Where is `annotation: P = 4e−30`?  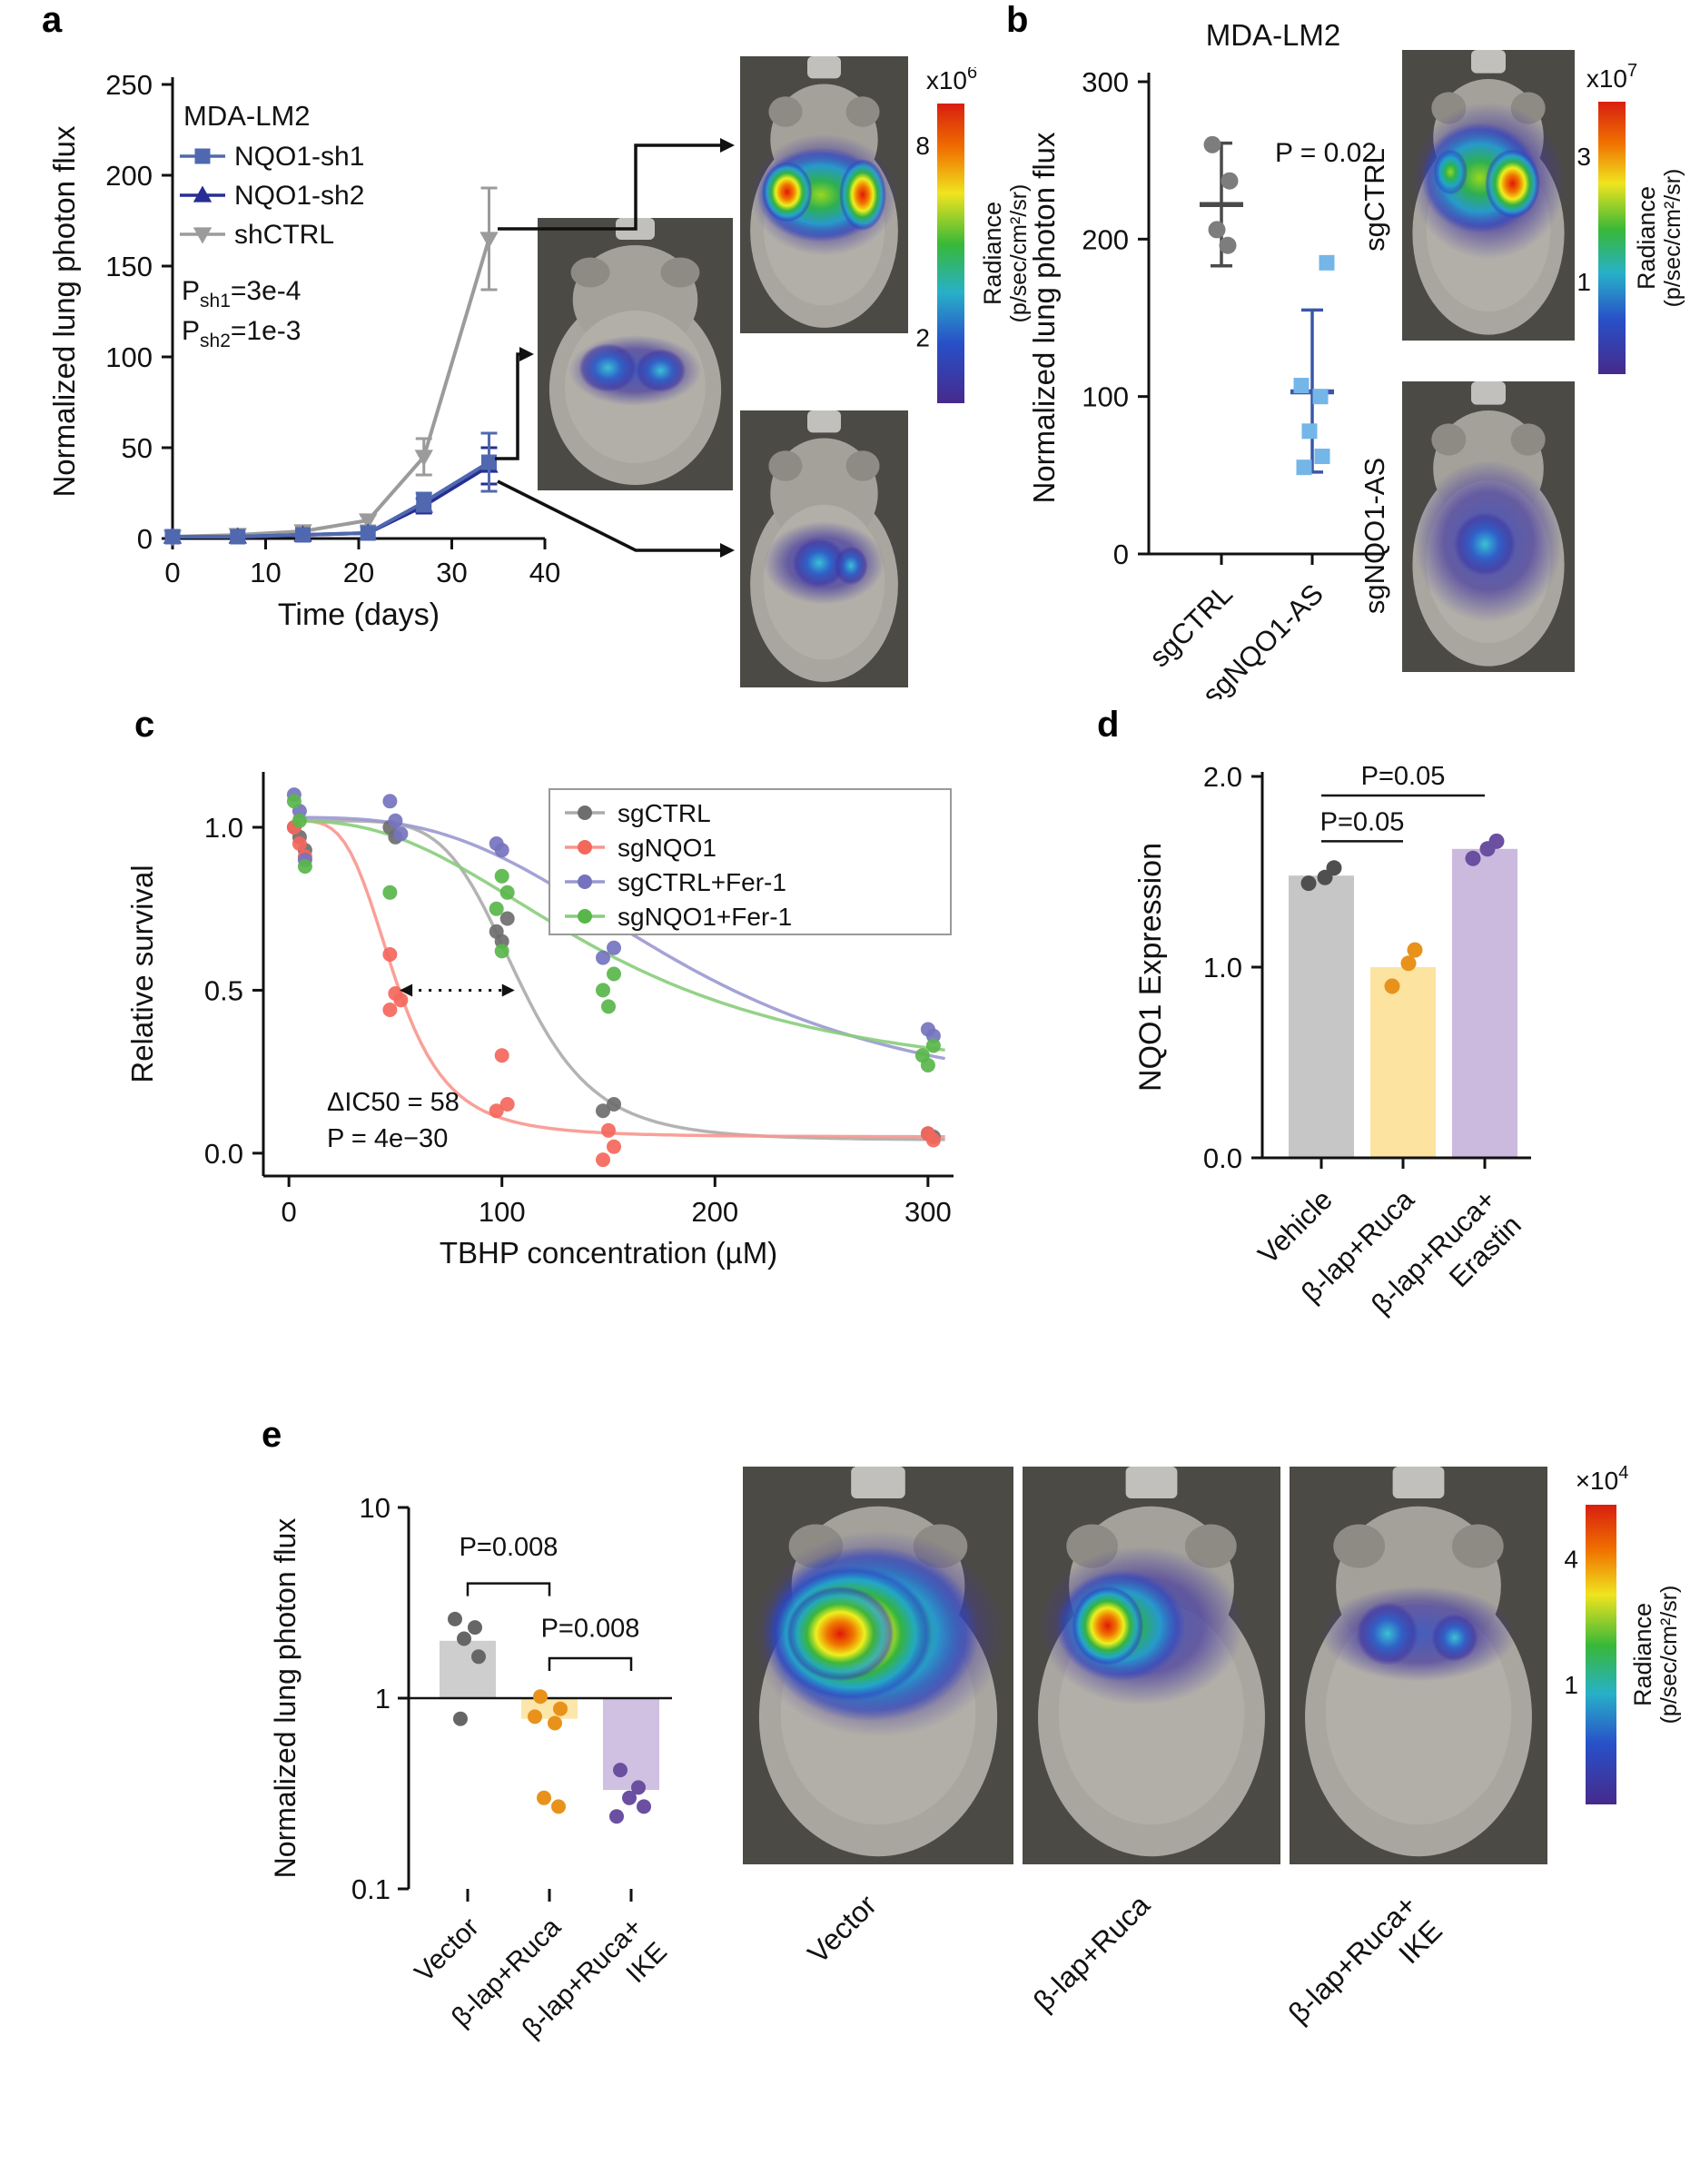 annotation: P = 4e−30 is located at coordinates (387, 1139).